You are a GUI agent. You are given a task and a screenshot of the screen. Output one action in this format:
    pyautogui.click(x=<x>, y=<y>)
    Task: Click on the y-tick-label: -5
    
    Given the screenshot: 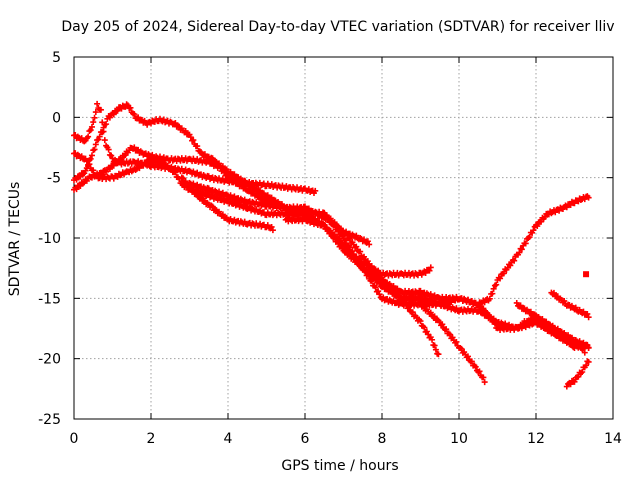 What is the action you would take?
    pyautogui.click(x=54, y=179)
    